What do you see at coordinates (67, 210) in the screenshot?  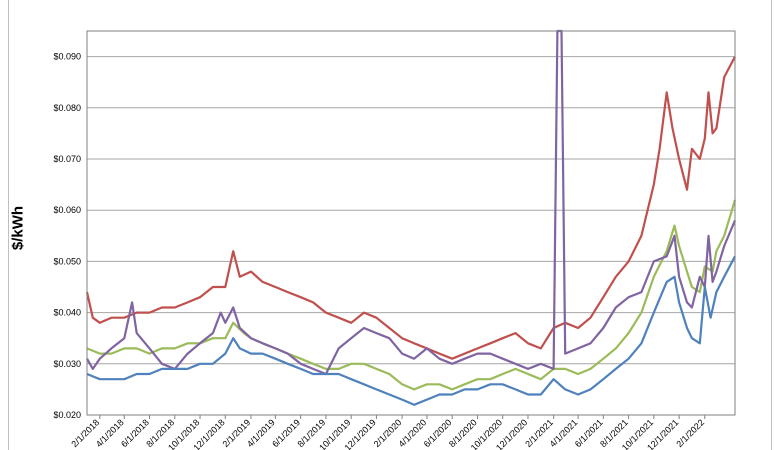 I see `y-tick-label: $0.060` at bounding box center [67, 210].